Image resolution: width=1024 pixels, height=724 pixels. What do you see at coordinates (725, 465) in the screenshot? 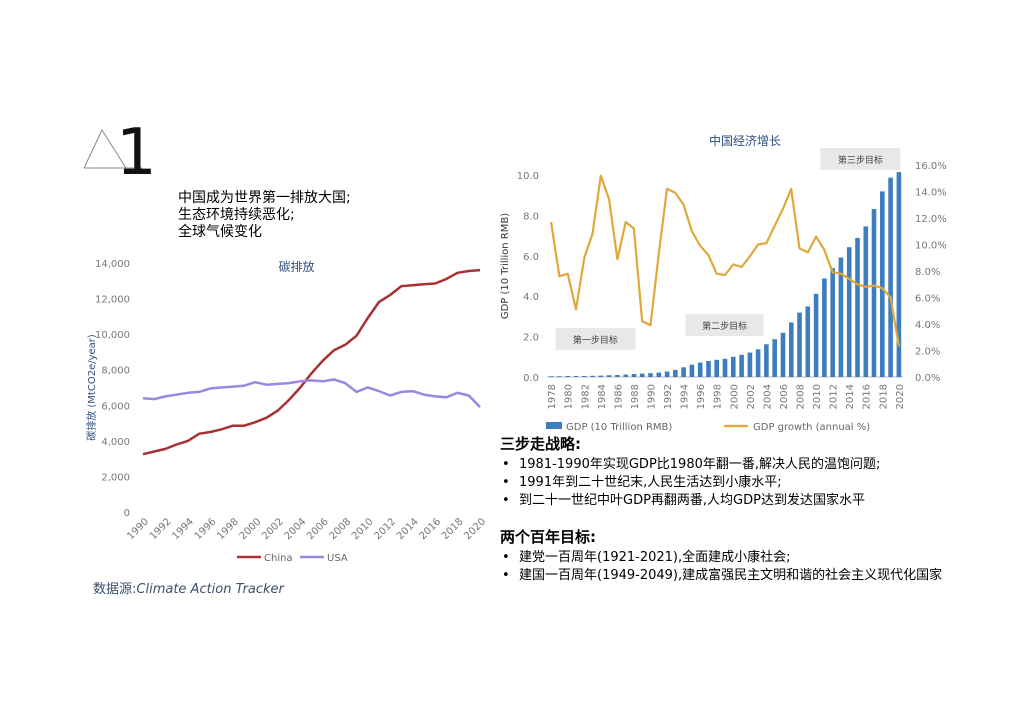
I see `strategy-item: 1981-1990年实现GDP比1980年翻一番,解决人民的温饱问题;` at bounding box center [725, 465].